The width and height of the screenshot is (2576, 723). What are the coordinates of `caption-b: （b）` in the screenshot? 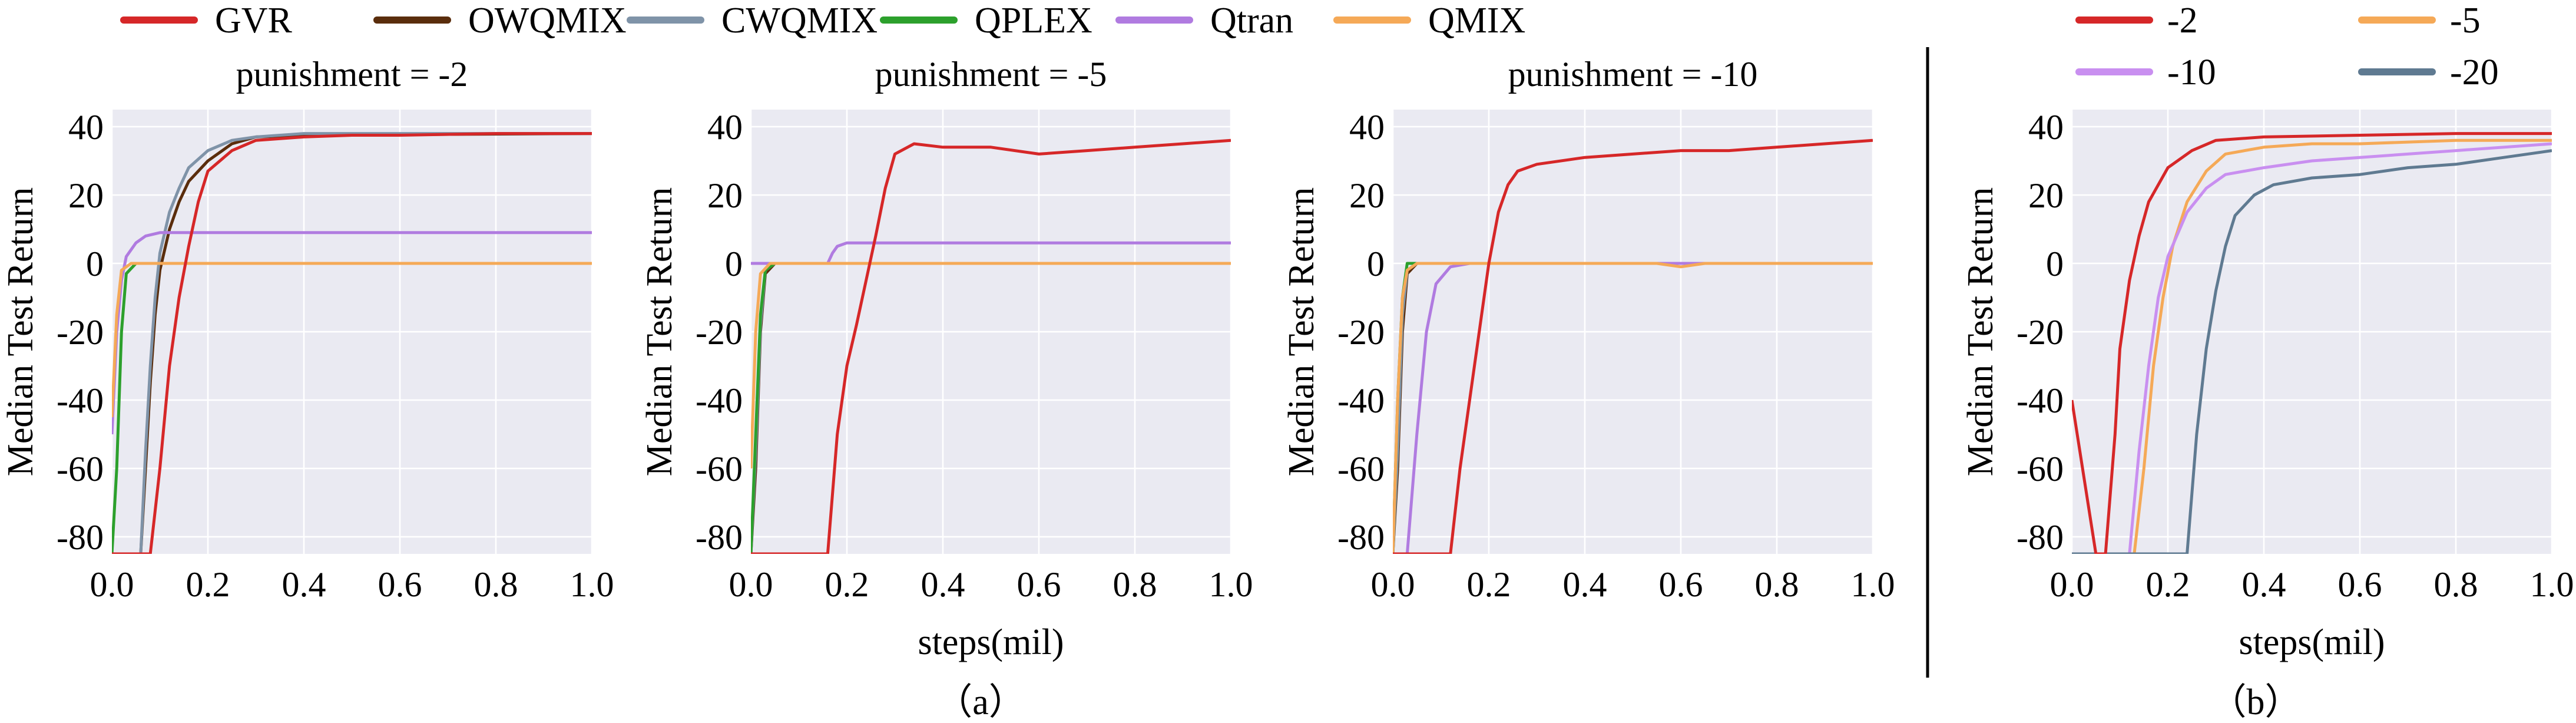 It's located at (2255, 702).